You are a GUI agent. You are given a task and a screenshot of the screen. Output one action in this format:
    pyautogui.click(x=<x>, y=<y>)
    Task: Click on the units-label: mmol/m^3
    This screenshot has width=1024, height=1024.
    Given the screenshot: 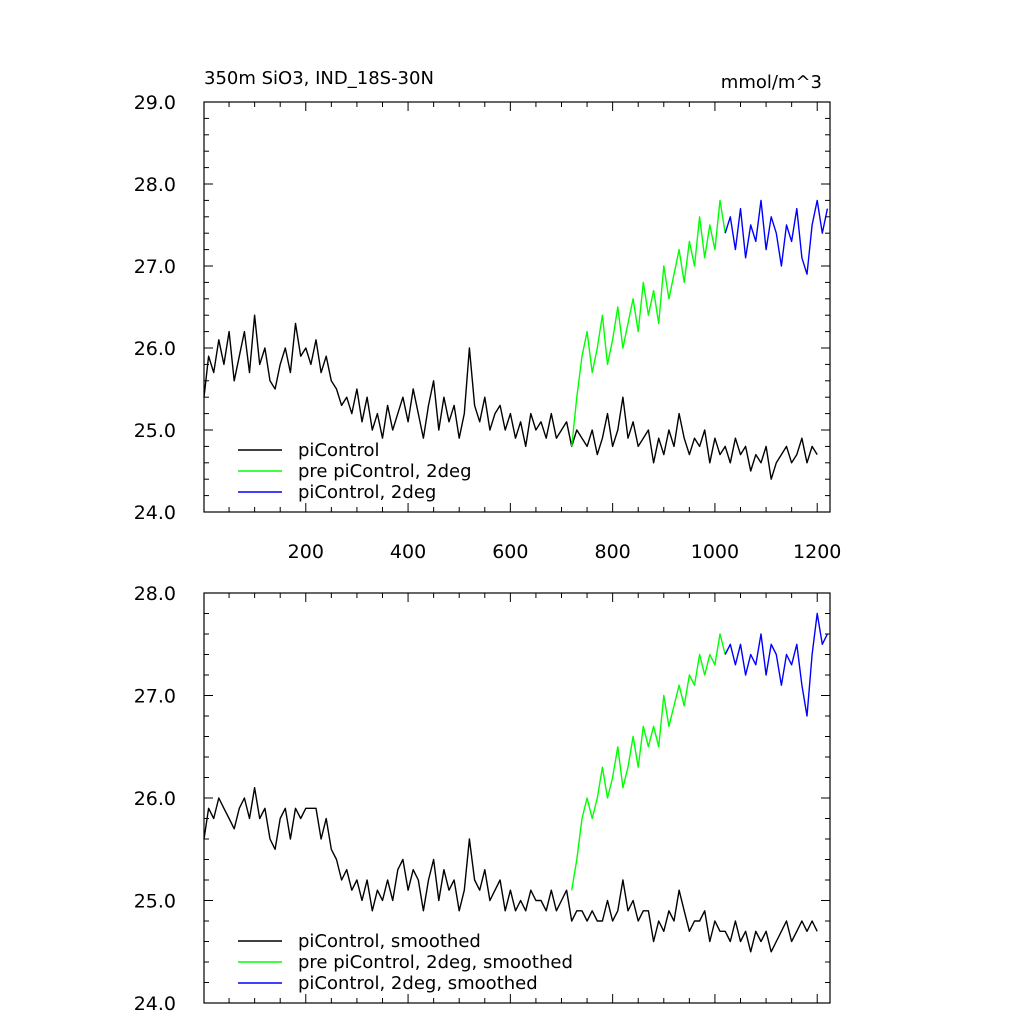 What is the action you would take?
    pyautogui.click(x=771, y=82)
    